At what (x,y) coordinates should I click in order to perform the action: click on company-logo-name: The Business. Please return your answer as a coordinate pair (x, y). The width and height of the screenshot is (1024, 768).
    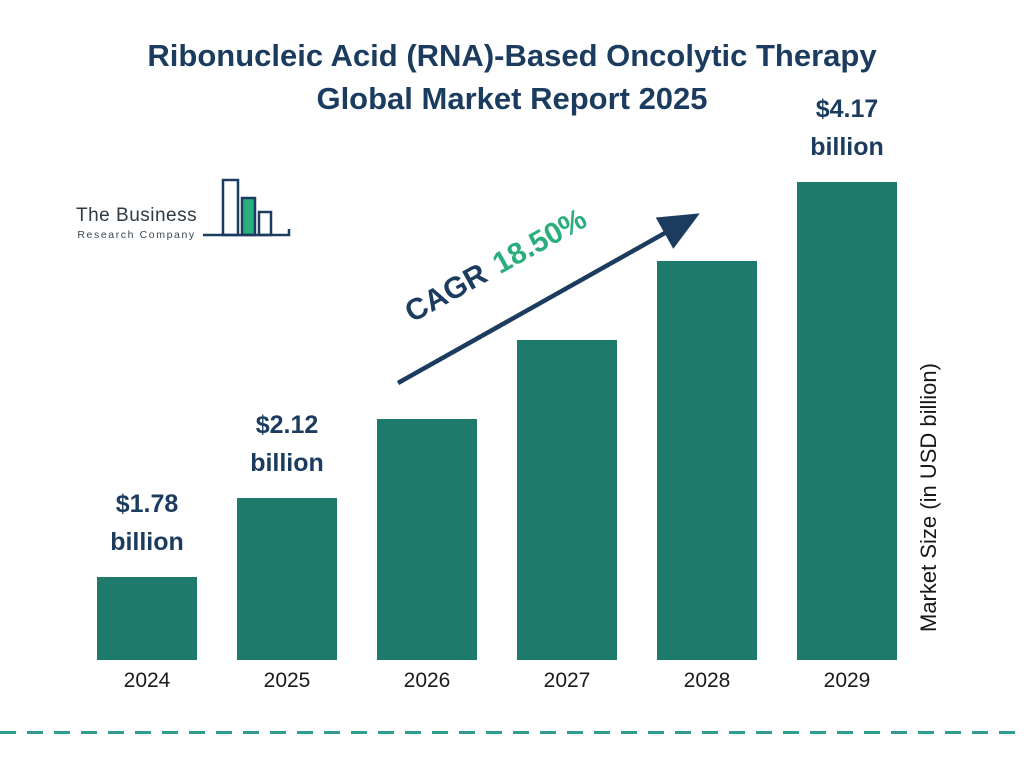
    Looking at the image, I should click on (137, 215).